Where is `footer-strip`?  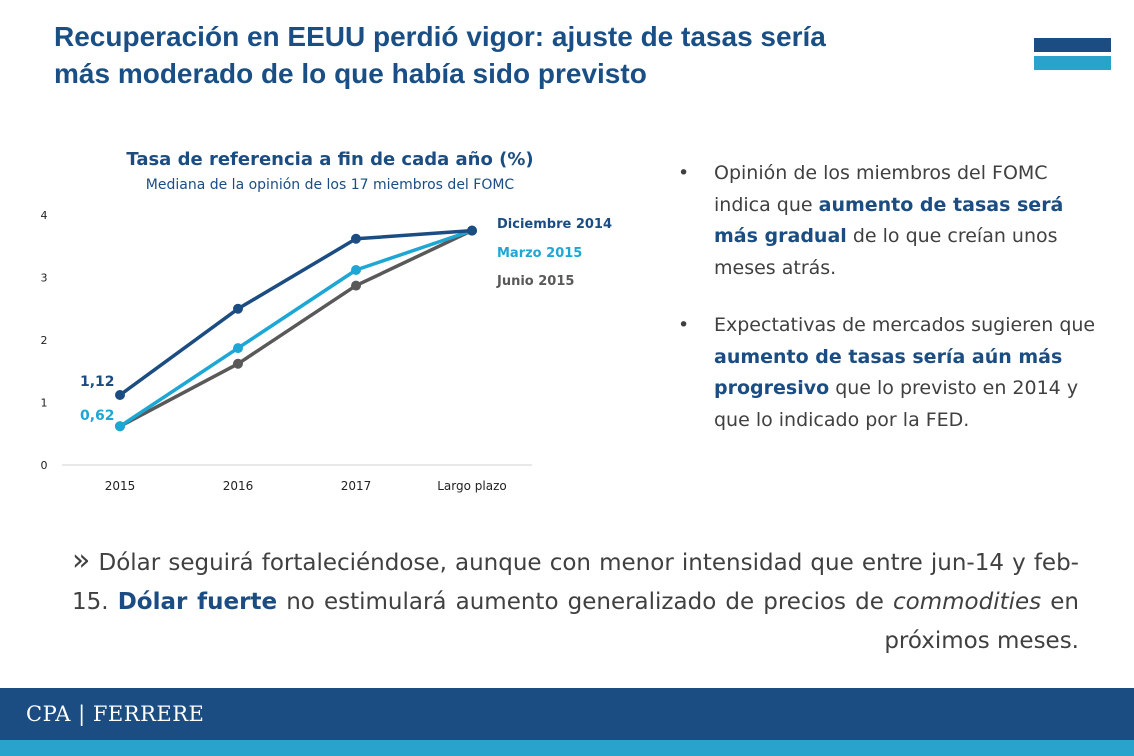
footer-strip is located at coordinates (567, 748).